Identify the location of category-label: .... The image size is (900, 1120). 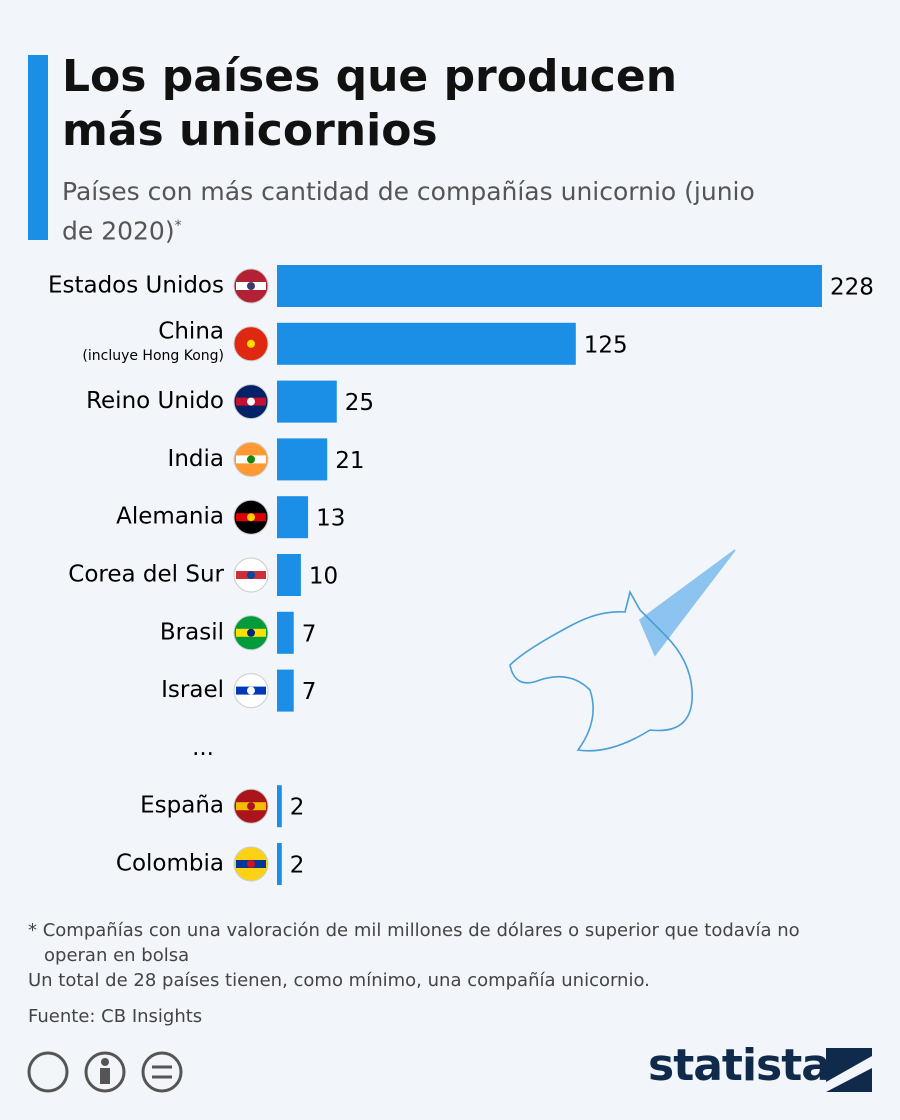
(203, 748).